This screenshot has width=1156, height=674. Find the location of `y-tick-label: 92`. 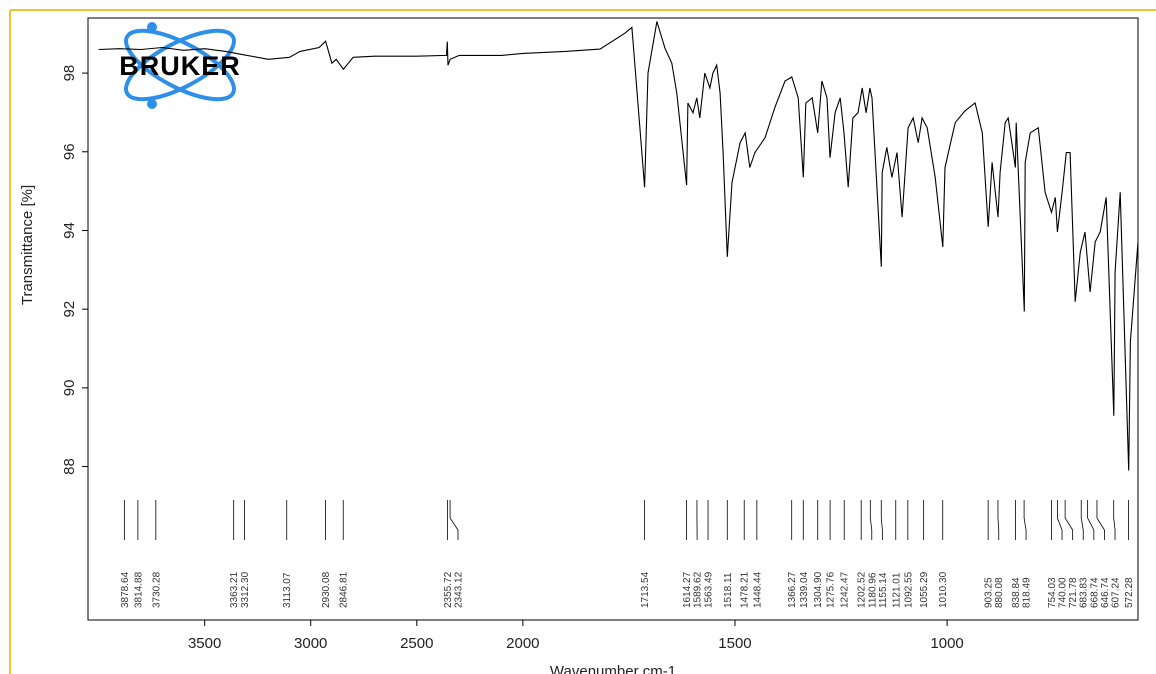

y-tick-label: 92 is located at coordinates (69, 309).